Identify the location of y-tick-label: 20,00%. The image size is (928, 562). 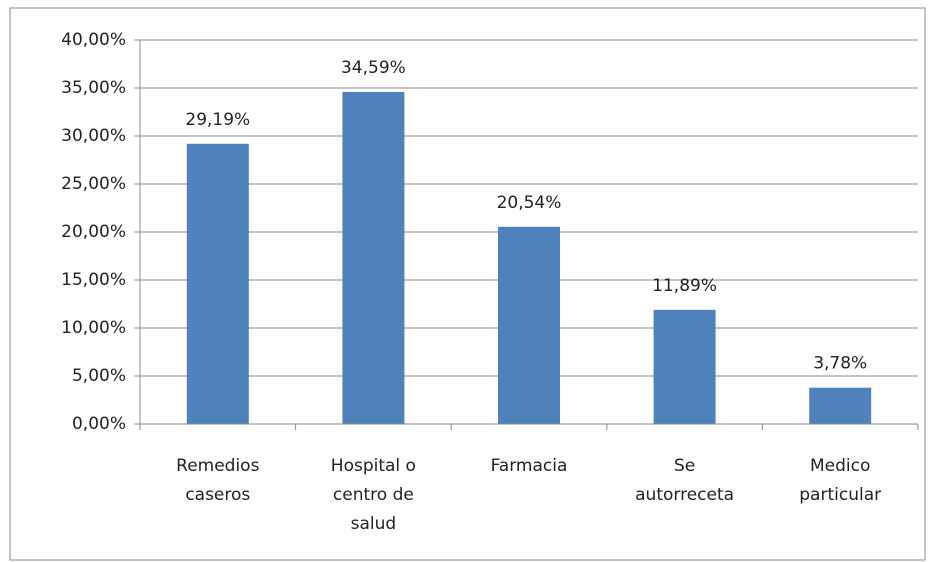
(93, 232).